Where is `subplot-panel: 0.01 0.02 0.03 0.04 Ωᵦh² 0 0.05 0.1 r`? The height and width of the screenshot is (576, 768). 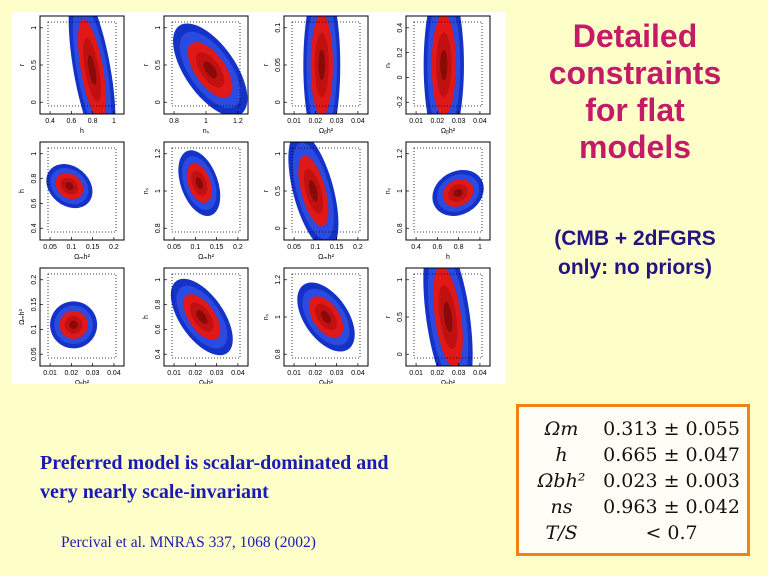 subplot-panel: 0.01 0.02 0.03 0.04 Ωᵦh² 0 0.05 0.1 r is located at coordinates (316, 75).